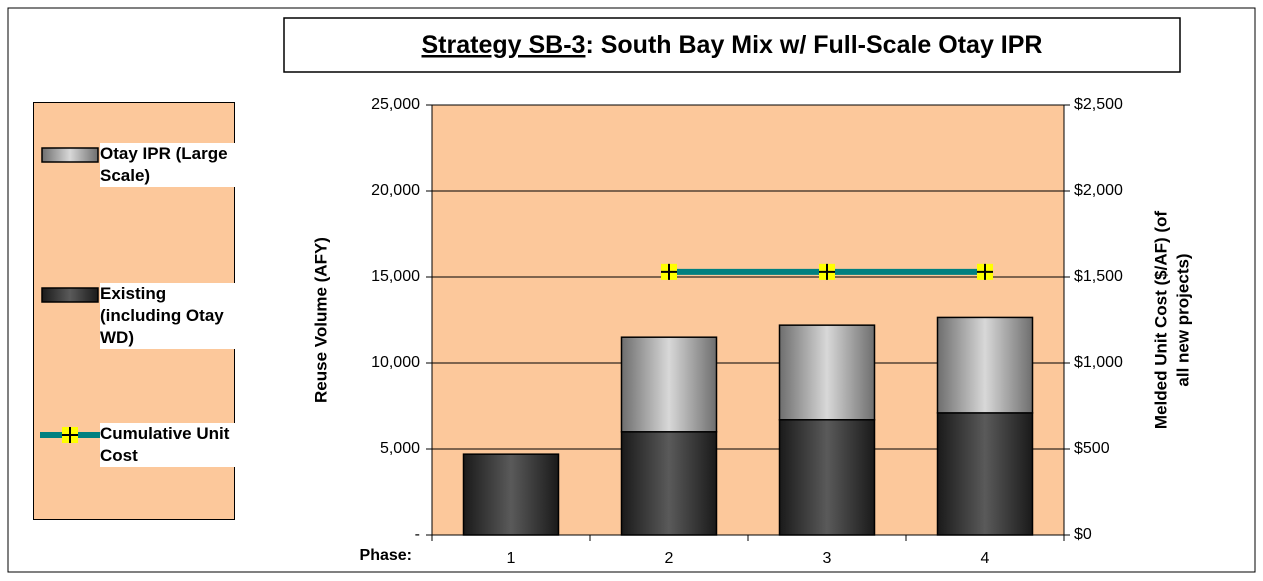 The height and width of the screenshot is (581, 1263). I want to click on title-box, so click(732, 45).